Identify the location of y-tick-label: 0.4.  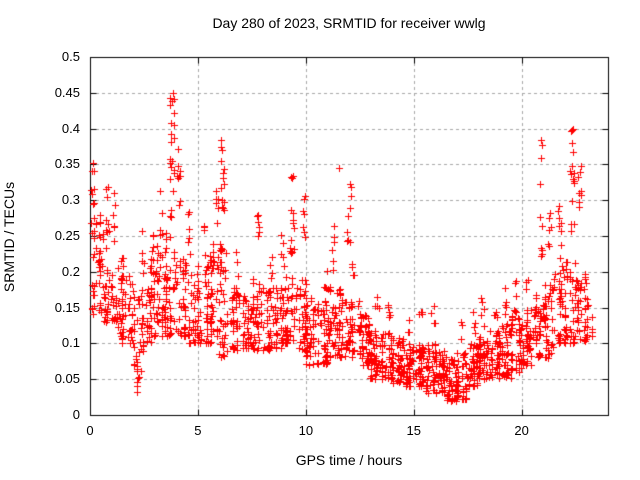
(70, 128).